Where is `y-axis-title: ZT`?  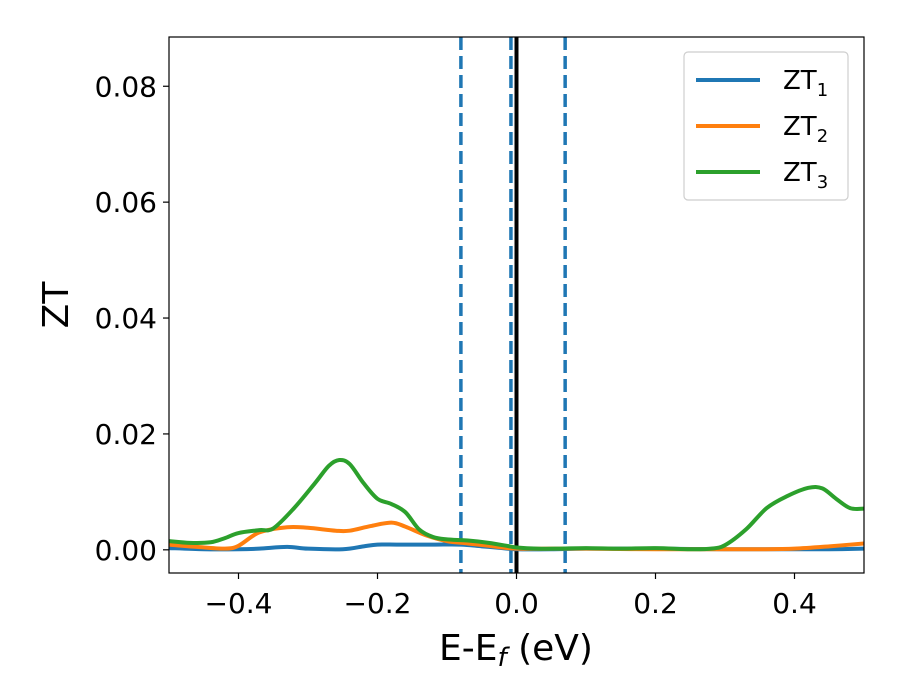 y-axis-title: ZT is located at coordinates (56, 305).